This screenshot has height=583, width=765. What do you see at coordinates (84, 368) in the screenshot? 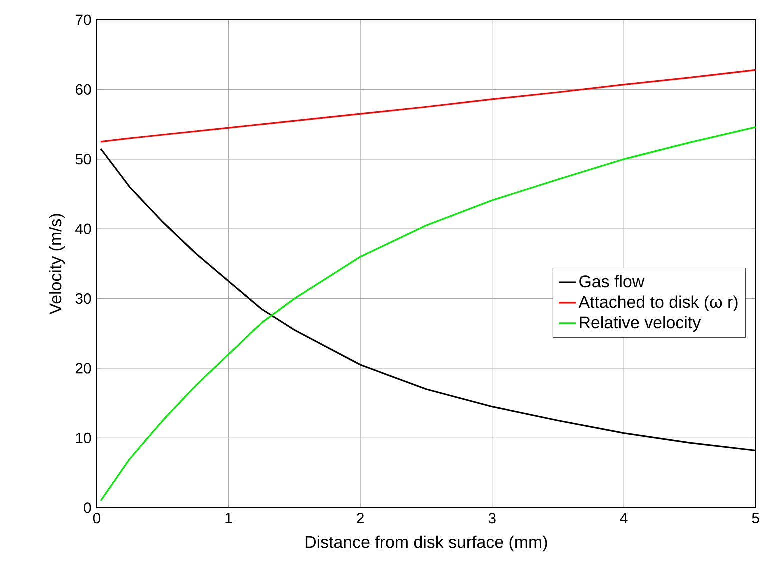
I see `y-tick-label: 20` at bounding box center [84, 368].